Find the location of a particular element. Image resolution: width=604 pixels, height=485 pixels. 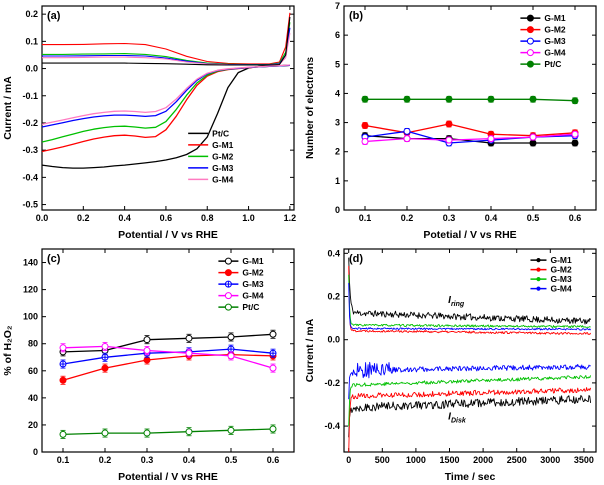

svg-text: (c) is located at coordinates (54, 259).